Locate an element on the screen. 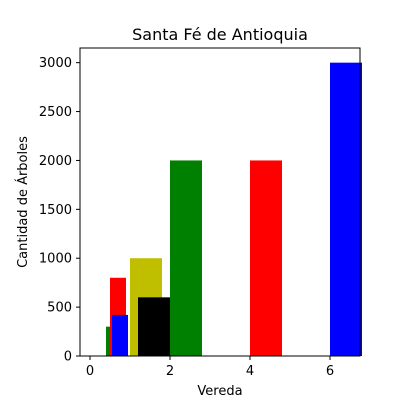 This screenshot has width=400, height=400. x-tick-label-4: 4 is located at coordinates (250, 371).